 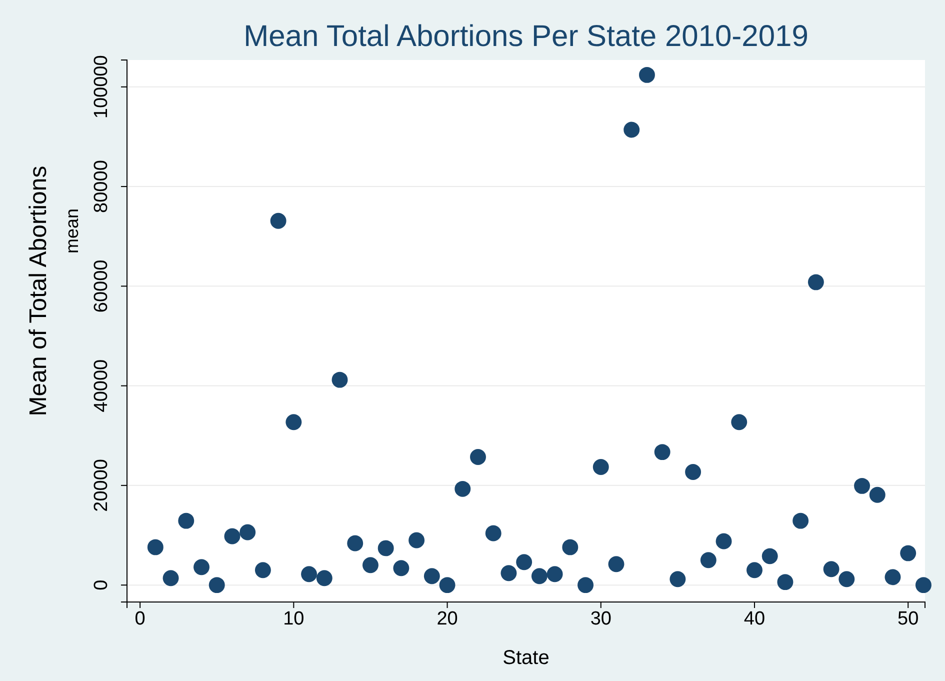 What do you see at coordinates (293, 619) in the screenshot?
I see `x-tick-label: 10` at bounding box center [293, 619].